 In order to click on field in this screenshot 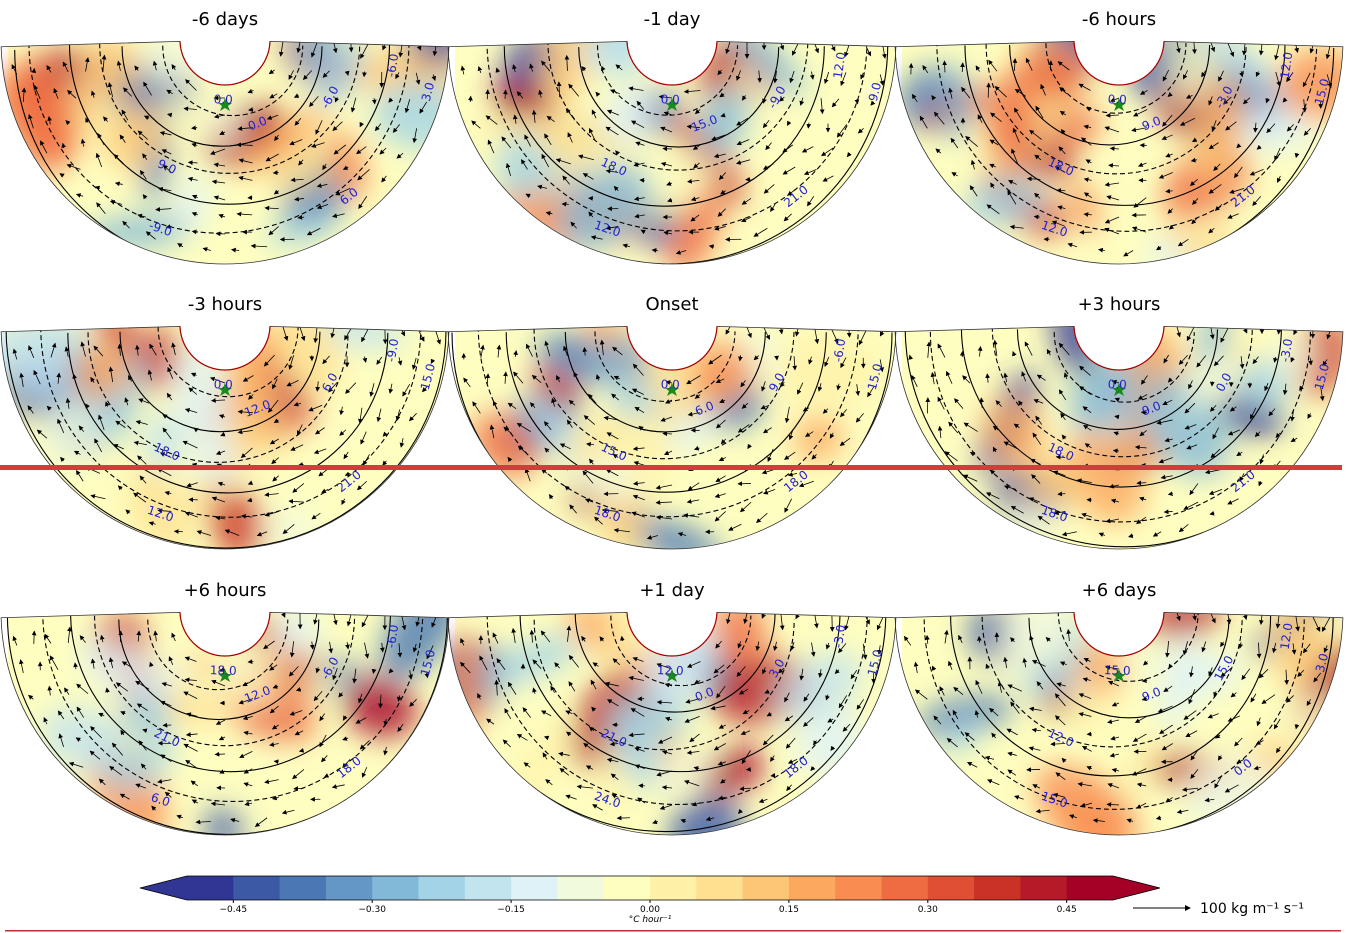, I will do `click(642, 153)`.